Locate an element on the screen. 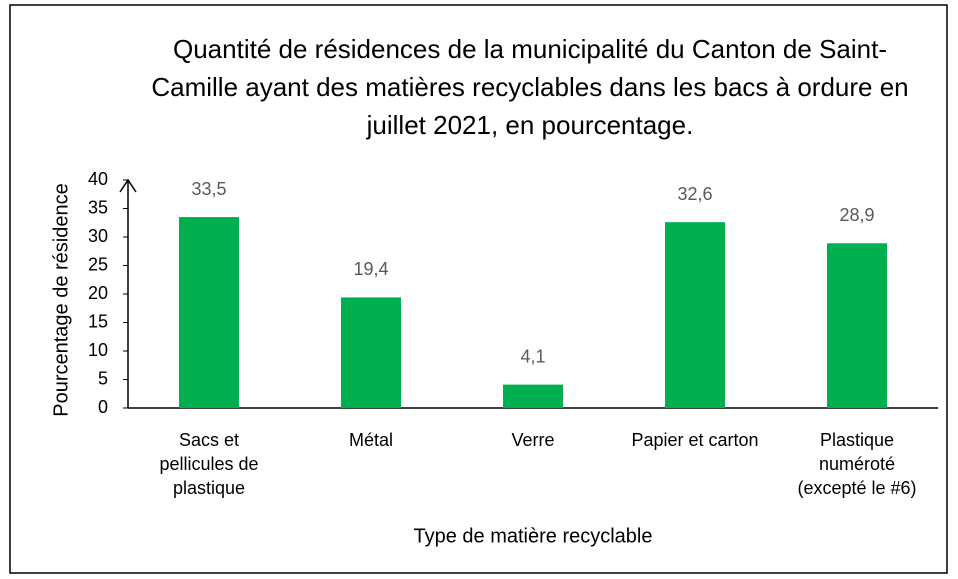 This screenshot has width=958, height=579. value-label: 4,1 is located at coordinates (532, 356).